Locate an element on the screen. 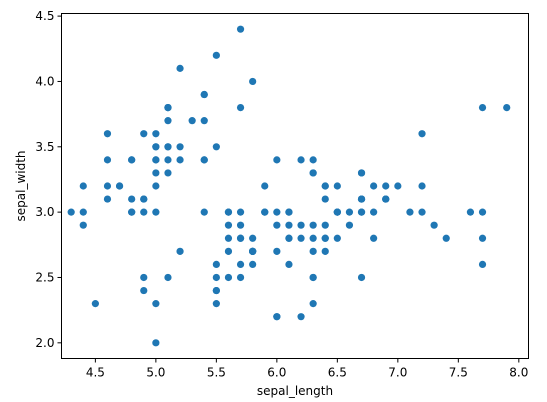 This screenshot has width=547, height=402. x-axis-ticks: 4.5 5.0 5.5 6.0 6.5 7.0 7.5 8.0 is located at coordinates (307, 369).